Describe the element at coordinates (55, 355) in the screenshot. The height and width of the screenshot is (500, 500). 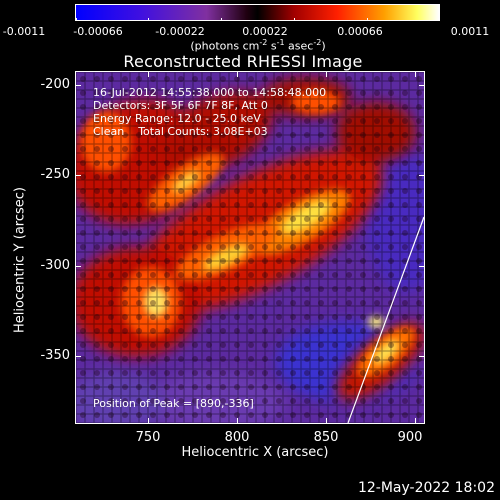
I see `y-tick-label: -350` at that location.